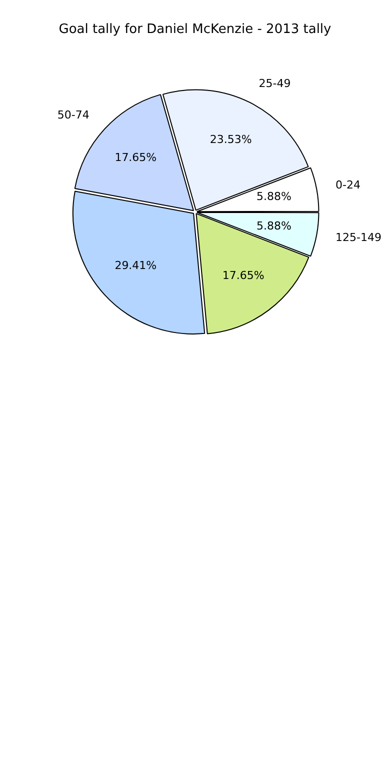 Image resolution: width=390 pixels, height=780 pixels. Describe the element at coordinates (359, 237) in the screenshot. I see `slice-label: 125-149` at that location.